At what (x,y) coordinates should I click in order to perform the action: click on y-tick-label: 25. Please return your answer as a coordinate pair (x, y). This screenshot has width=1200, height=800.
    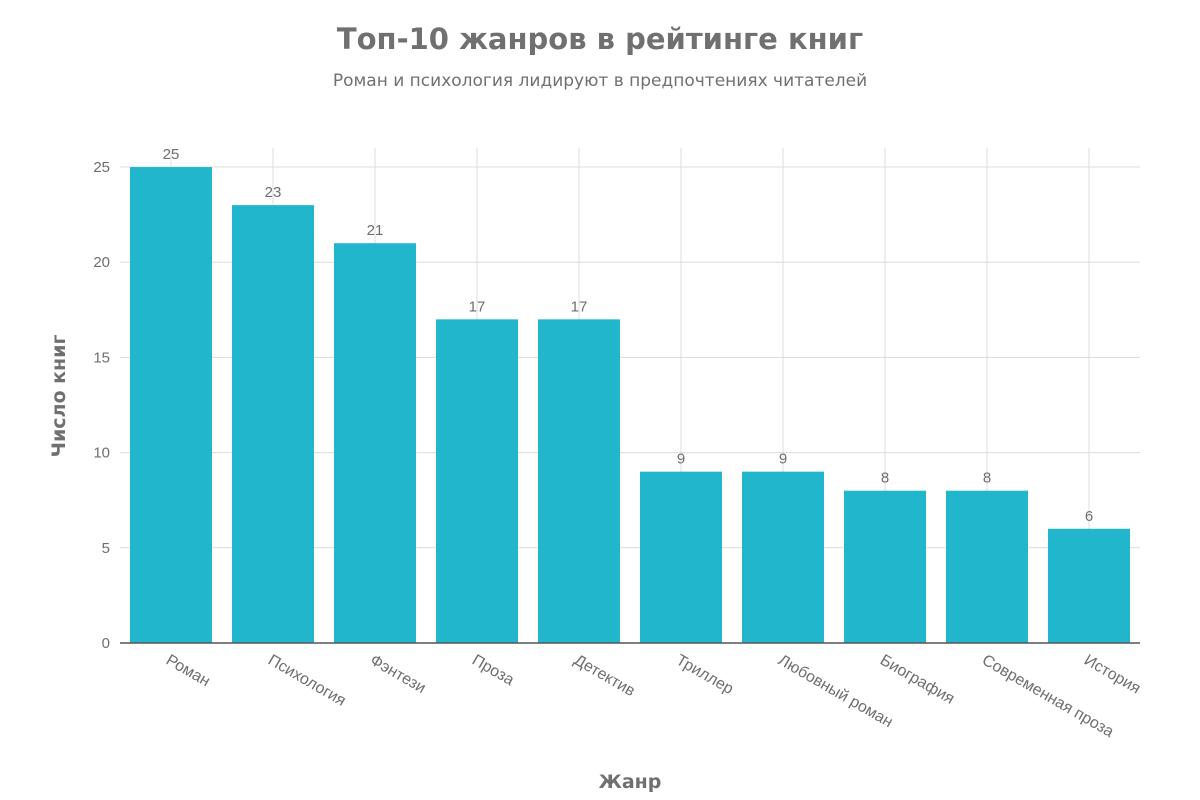
    Looking at the image, I should click on (101, 167).